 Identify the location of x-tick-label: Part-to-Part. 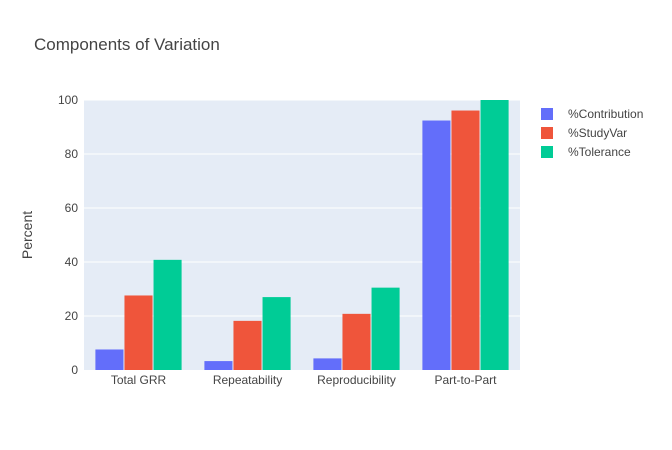
(465, 380).